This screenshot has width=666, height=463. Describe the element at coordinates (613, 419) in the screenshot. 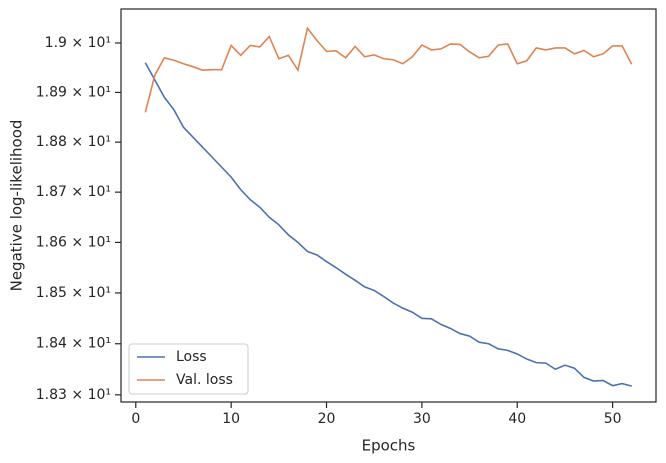

I see `x-tick-label: 50` at that location.